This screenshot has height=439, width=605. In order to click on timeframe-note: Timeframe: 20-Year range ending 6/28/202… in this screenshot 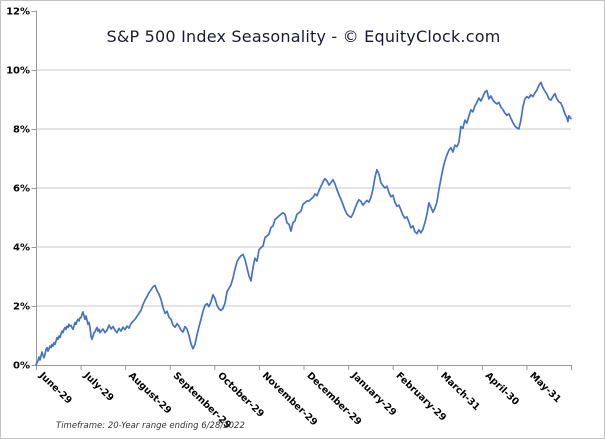, I will do `click(150, 426)`.